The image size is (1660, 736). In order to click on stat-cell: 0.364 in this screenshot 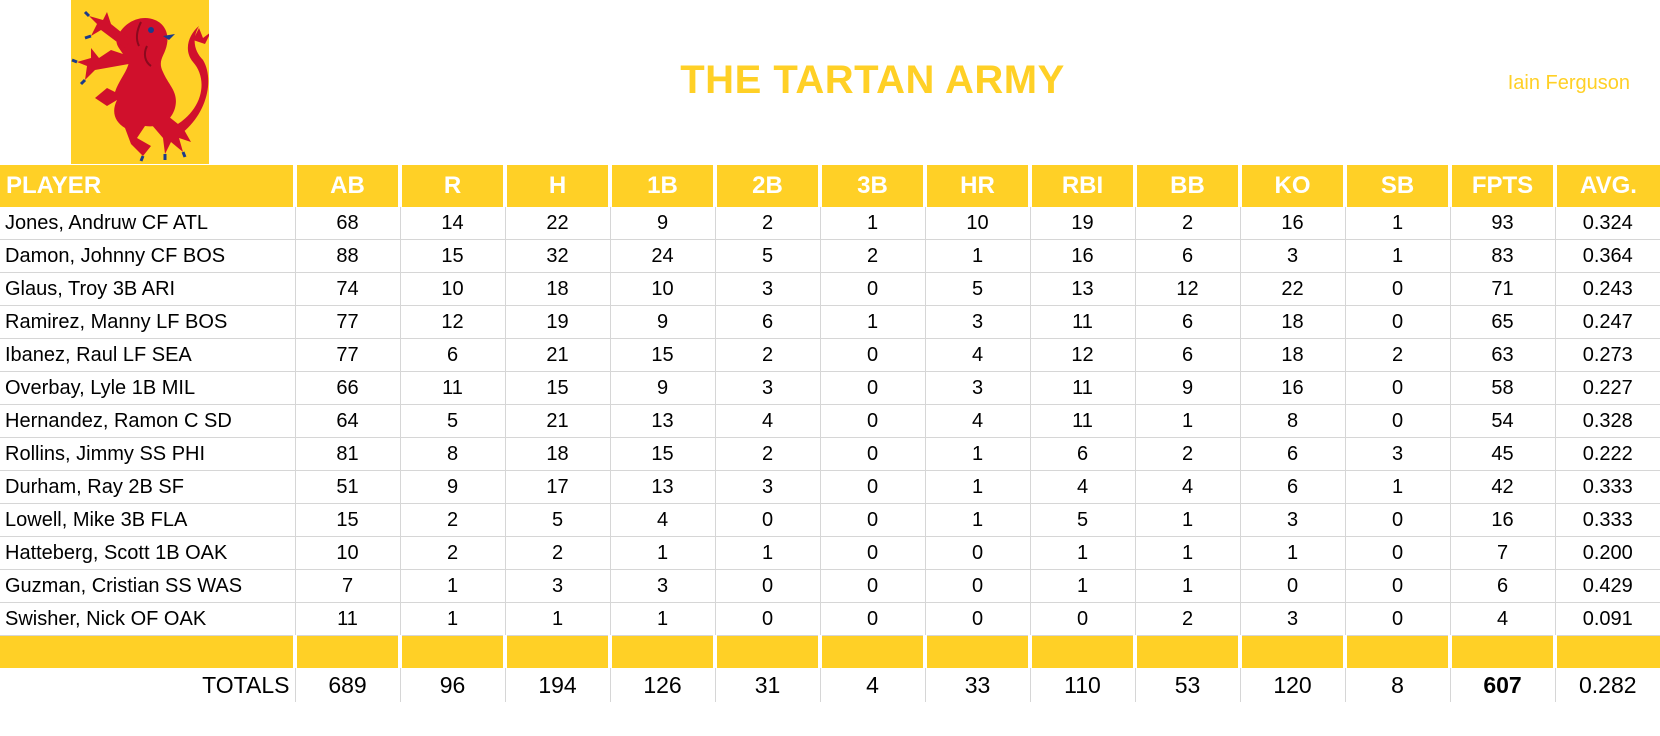, I will do `click(1607, 256)`.